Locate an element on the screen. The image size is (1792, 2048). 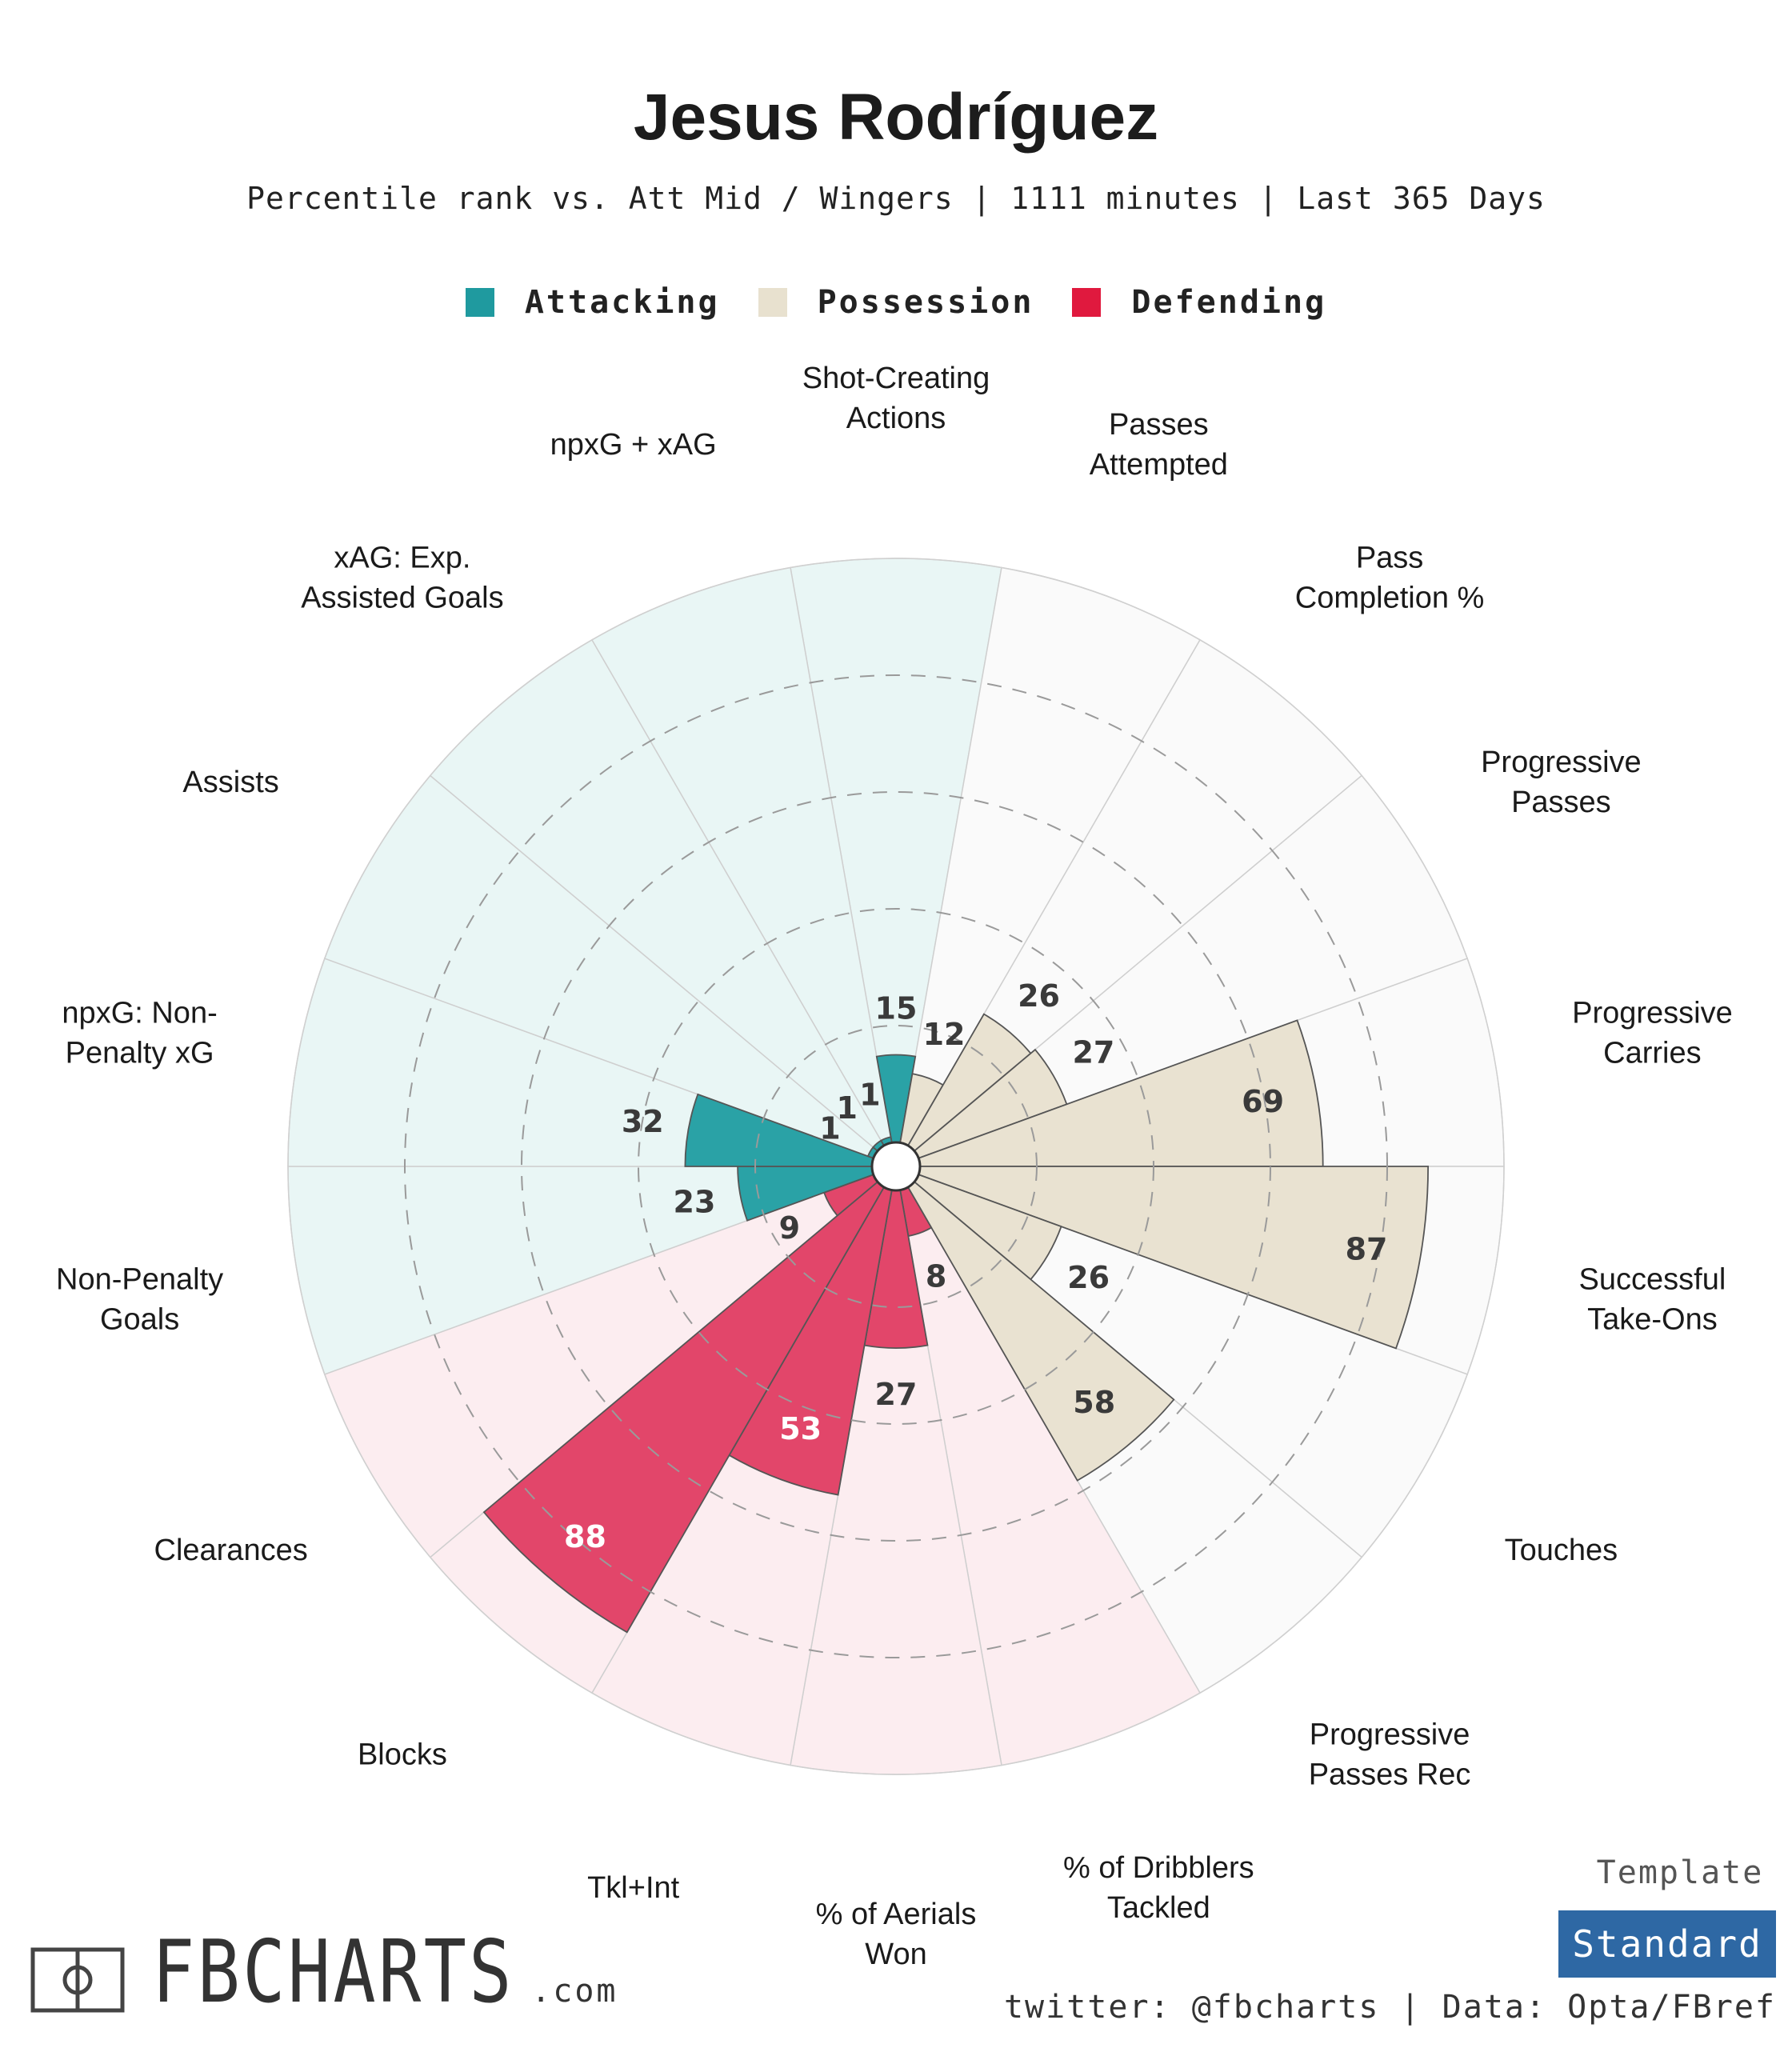
template-label: Template is located at coordinates (1680, 1872).